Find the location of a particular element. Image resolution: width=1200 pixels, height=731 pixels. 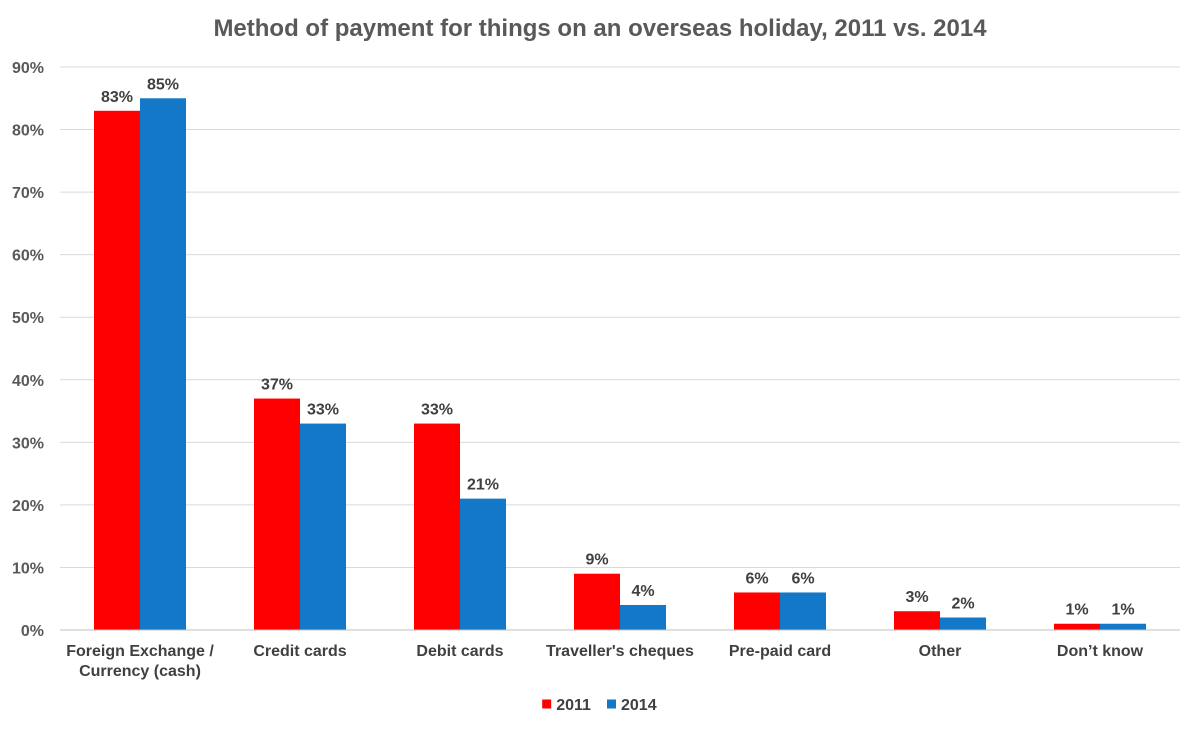

y-tick-label: 90% is located at coordinates (28, 68).